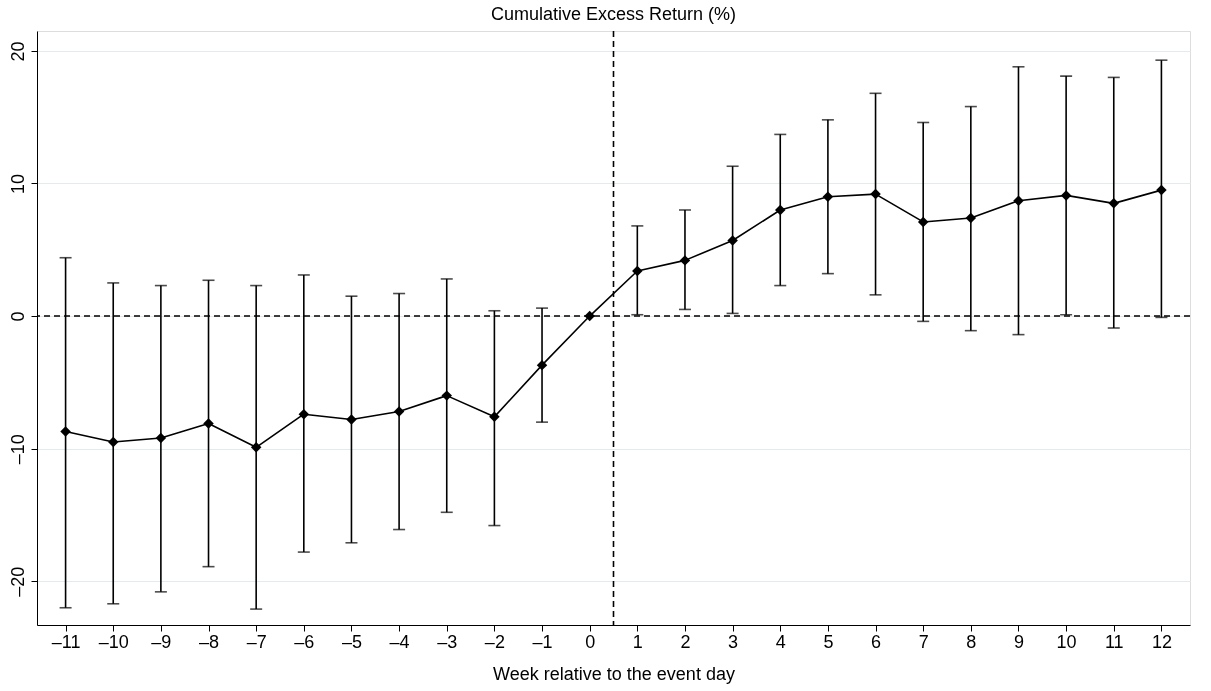 The image size is (1211, 691). What do you see at coordinates (17, 581) in the screenshot?
I see `y-tick-label: –20` at bounding box center [17, 581].